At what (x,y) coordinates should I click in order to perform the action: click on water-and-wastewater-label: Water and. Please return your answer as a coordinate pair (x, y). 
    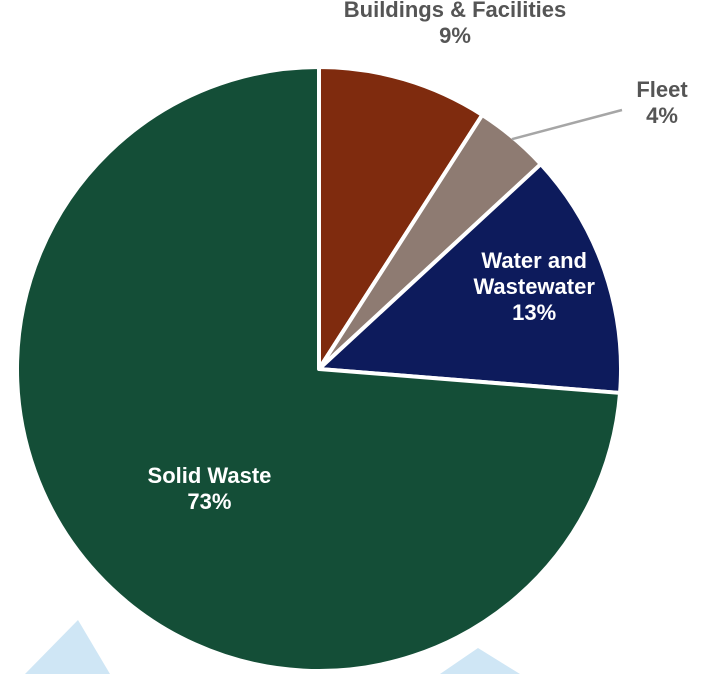
    Looking at the image, I should click on (534, 260).